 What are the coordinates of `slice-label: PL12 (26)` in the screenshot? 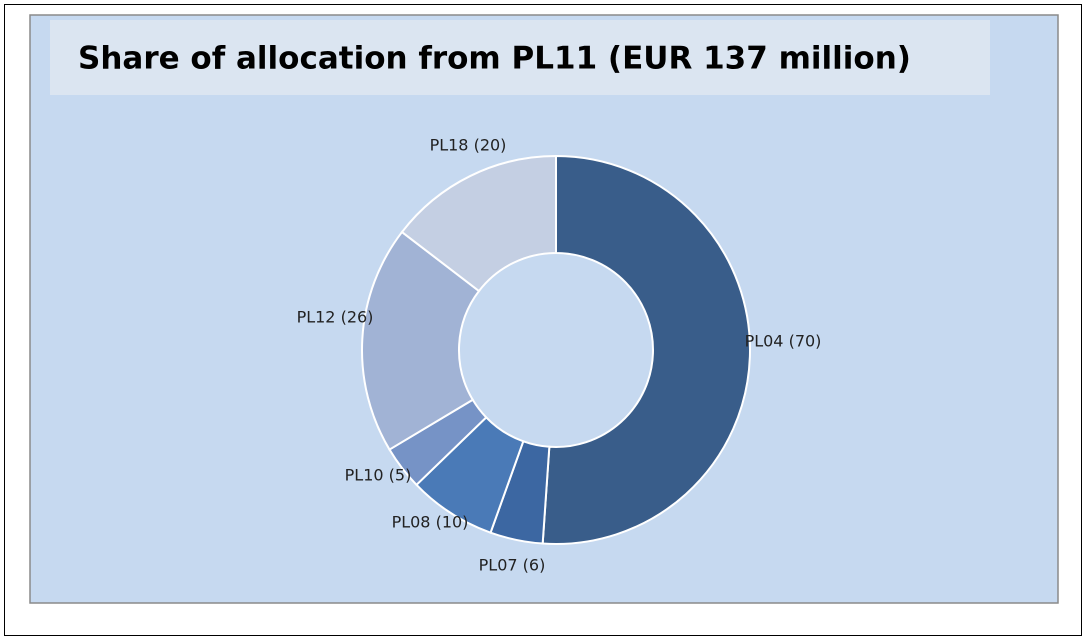 It's located at (335, 317).